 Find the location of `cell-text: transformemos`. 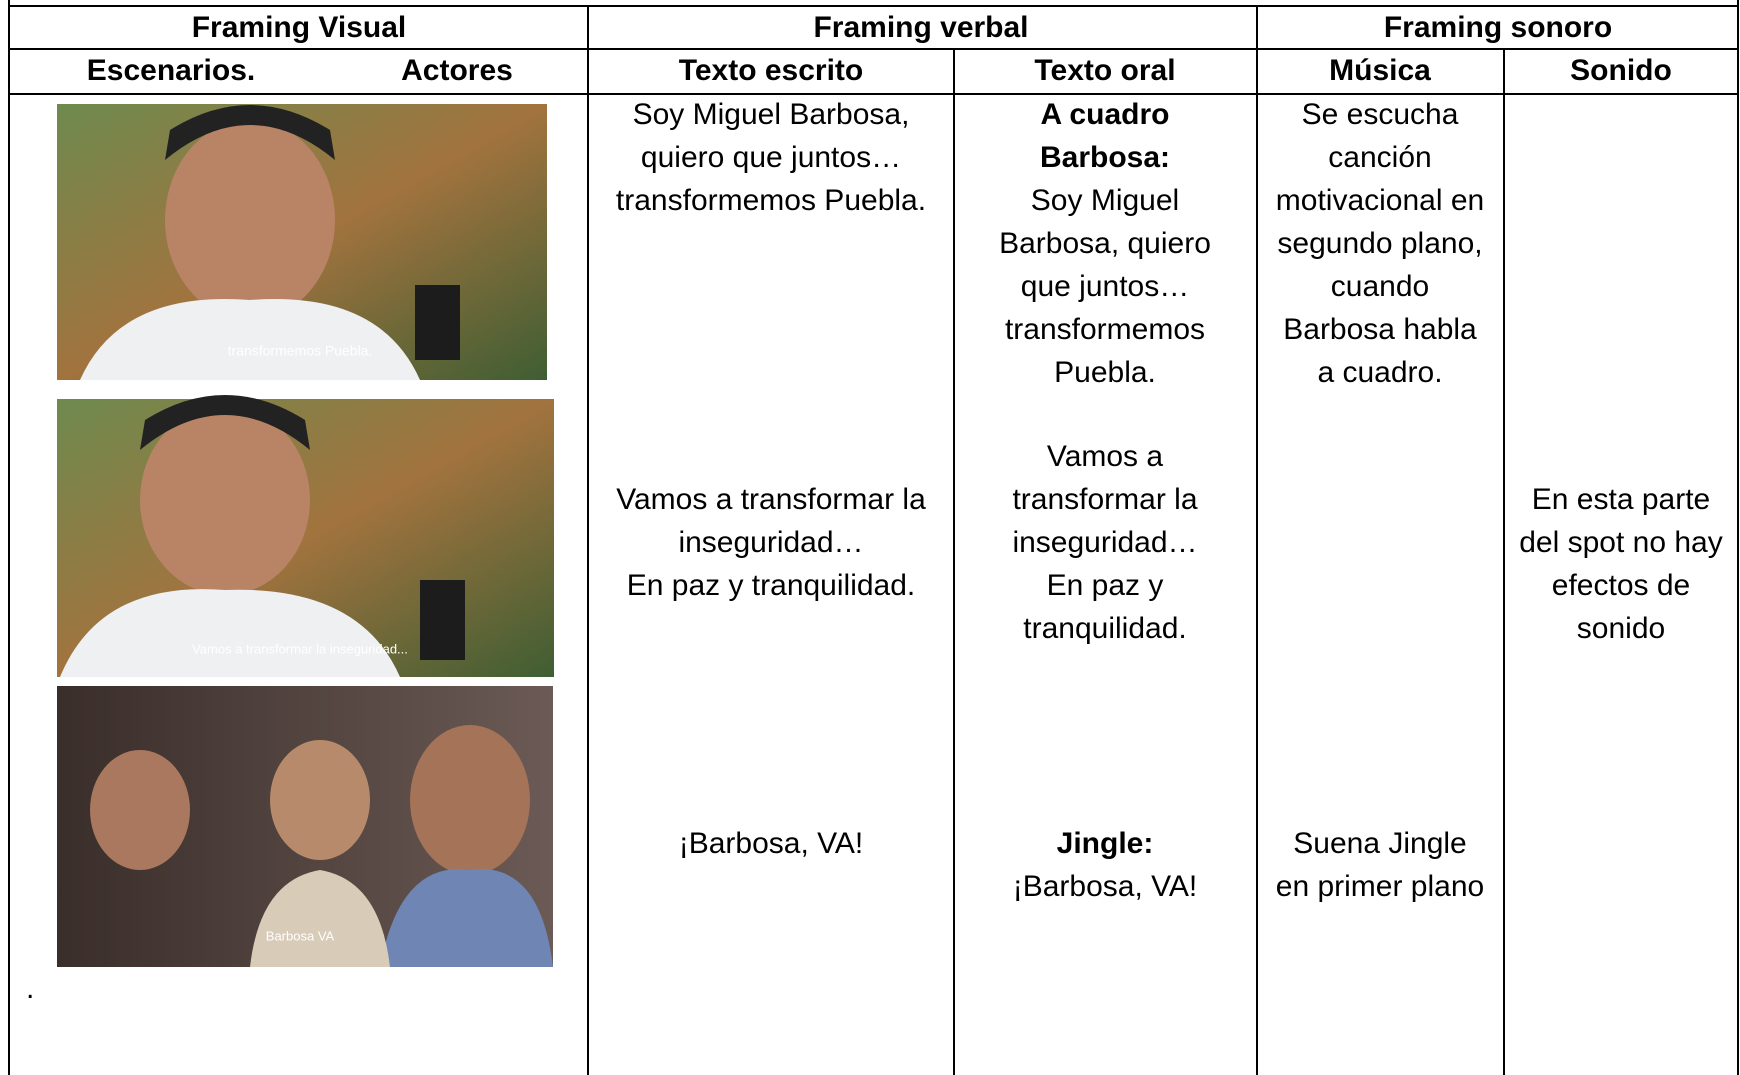

cell-text: transformemos is located at coordinates (1105, 329).